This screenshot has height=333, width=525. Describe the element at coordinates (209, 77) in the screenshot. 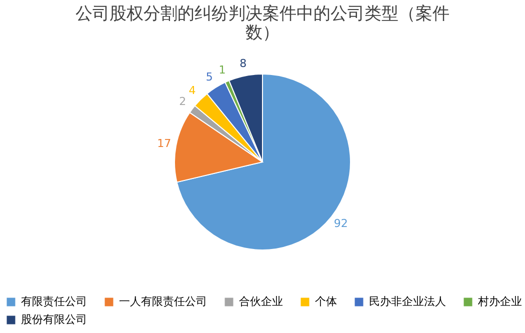

I see `data-label: 5` at that location.